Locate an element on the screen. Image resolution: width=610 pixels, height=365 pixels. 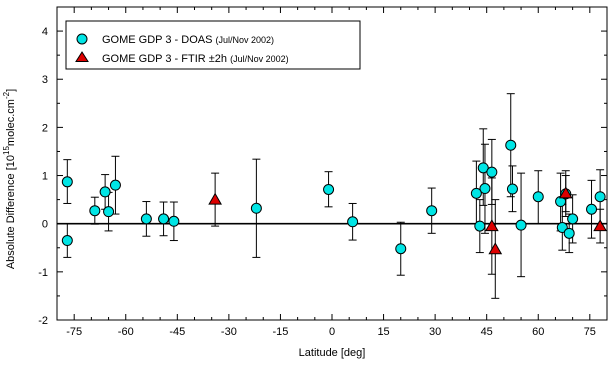
y-tick-label: 4 is located at coordinates (45, 32).